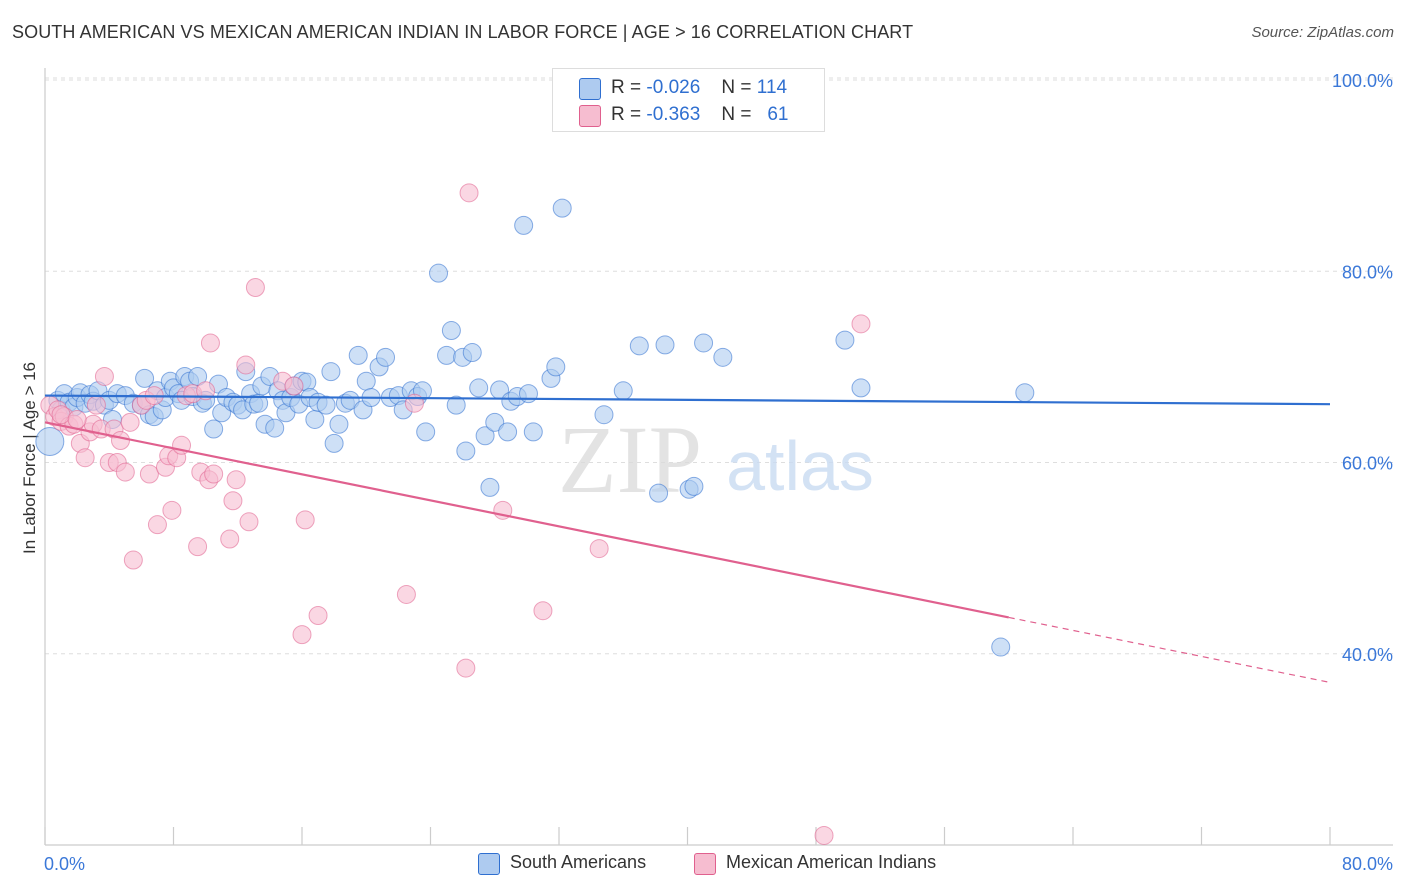  I want to click on legend-r-label: R =, so click(626, 87).